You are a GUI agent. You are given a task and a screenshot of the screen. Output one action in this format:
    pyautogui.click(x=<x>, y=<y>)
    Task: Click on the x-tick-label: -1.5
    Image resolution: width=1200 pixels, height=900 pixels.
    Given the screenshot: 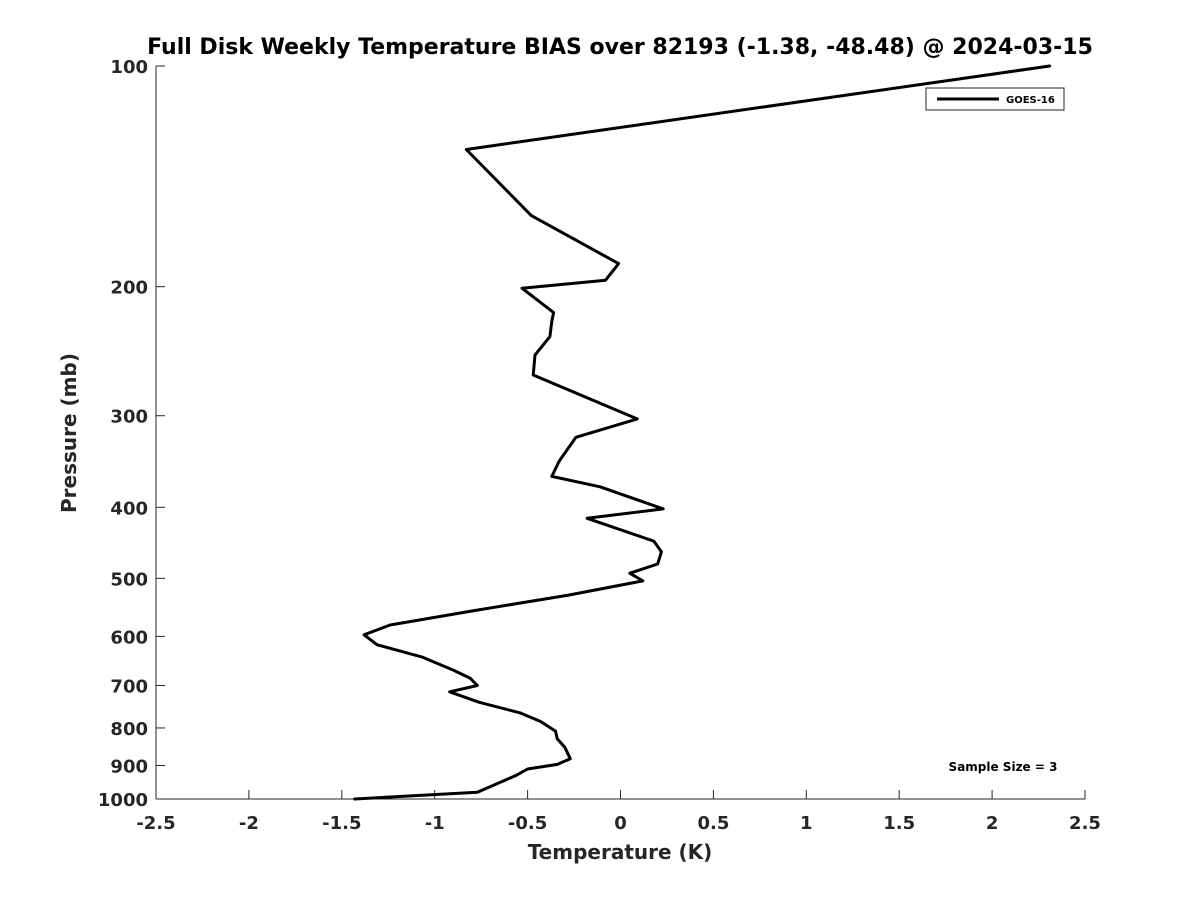 What is the action you would take?
    pyautogui.click(x=341, y=823)
    